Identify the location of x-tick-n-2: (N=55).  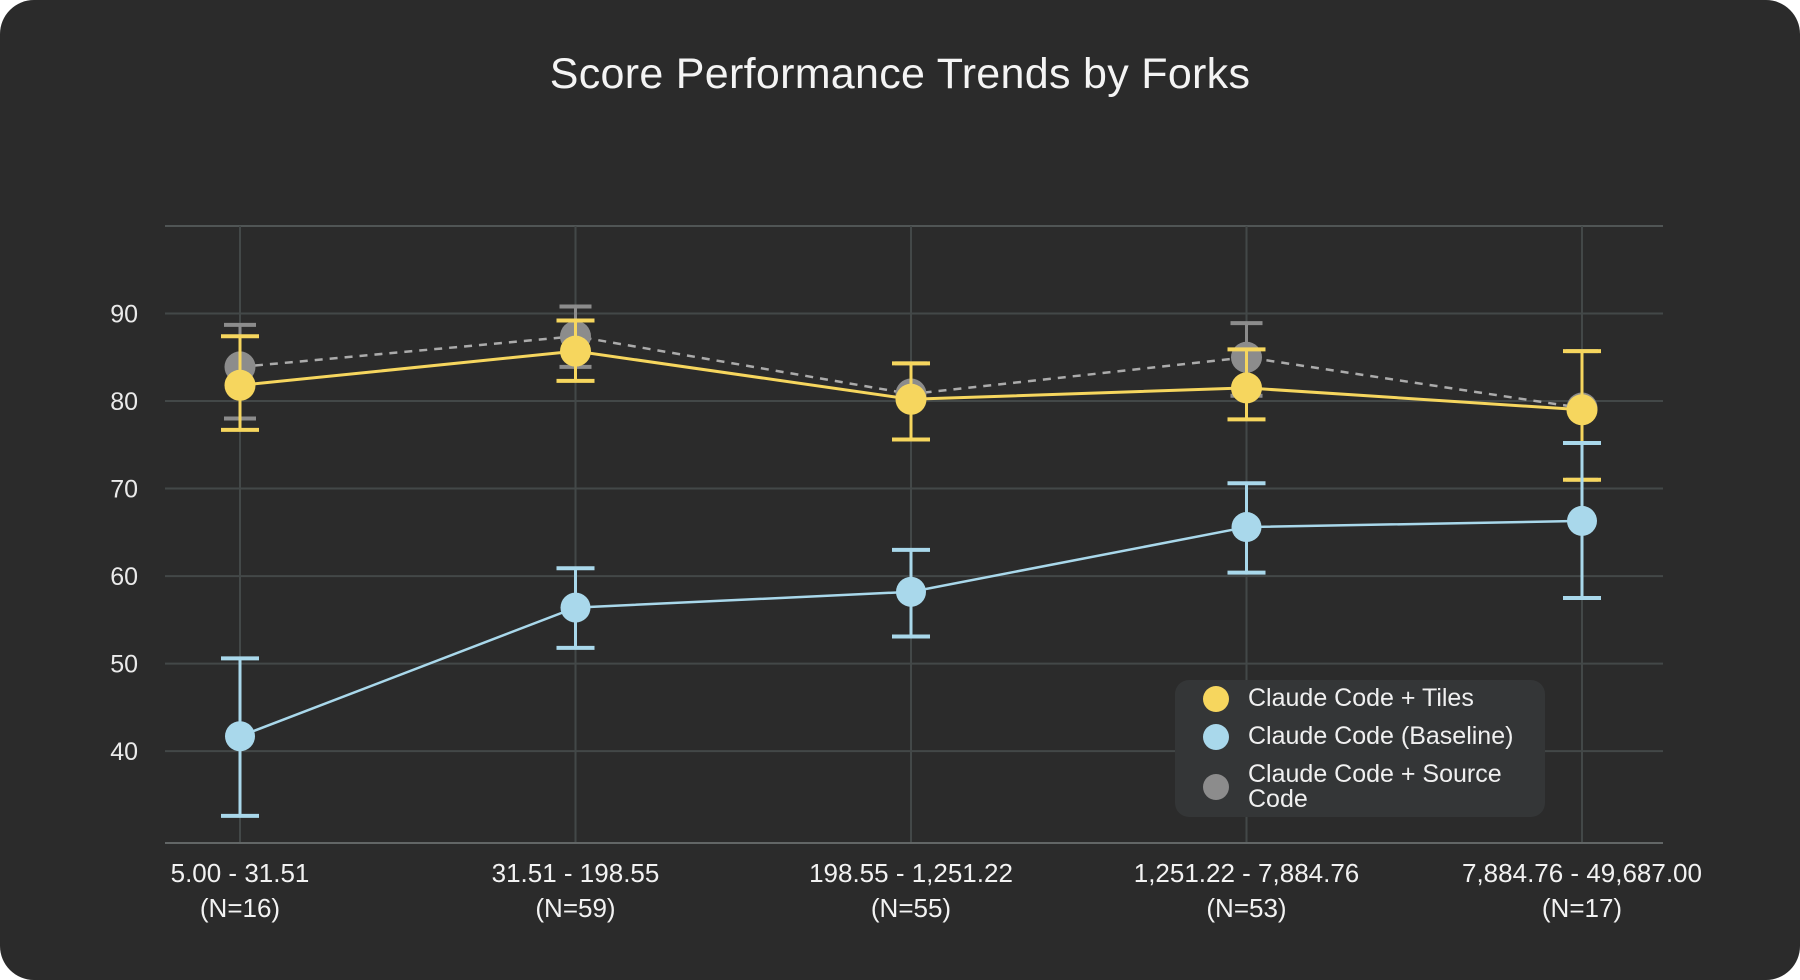
(911, 908).